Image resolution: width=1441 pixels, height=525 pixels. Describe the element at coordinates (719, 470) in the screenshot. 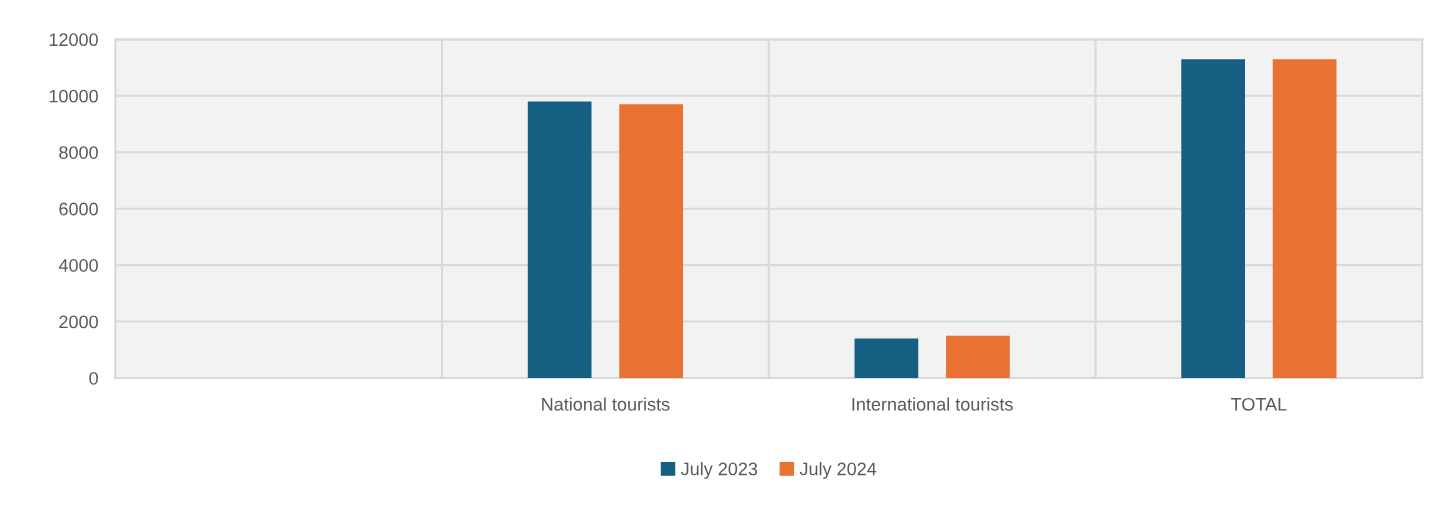

I see `legend-label: July 2023` at that location.